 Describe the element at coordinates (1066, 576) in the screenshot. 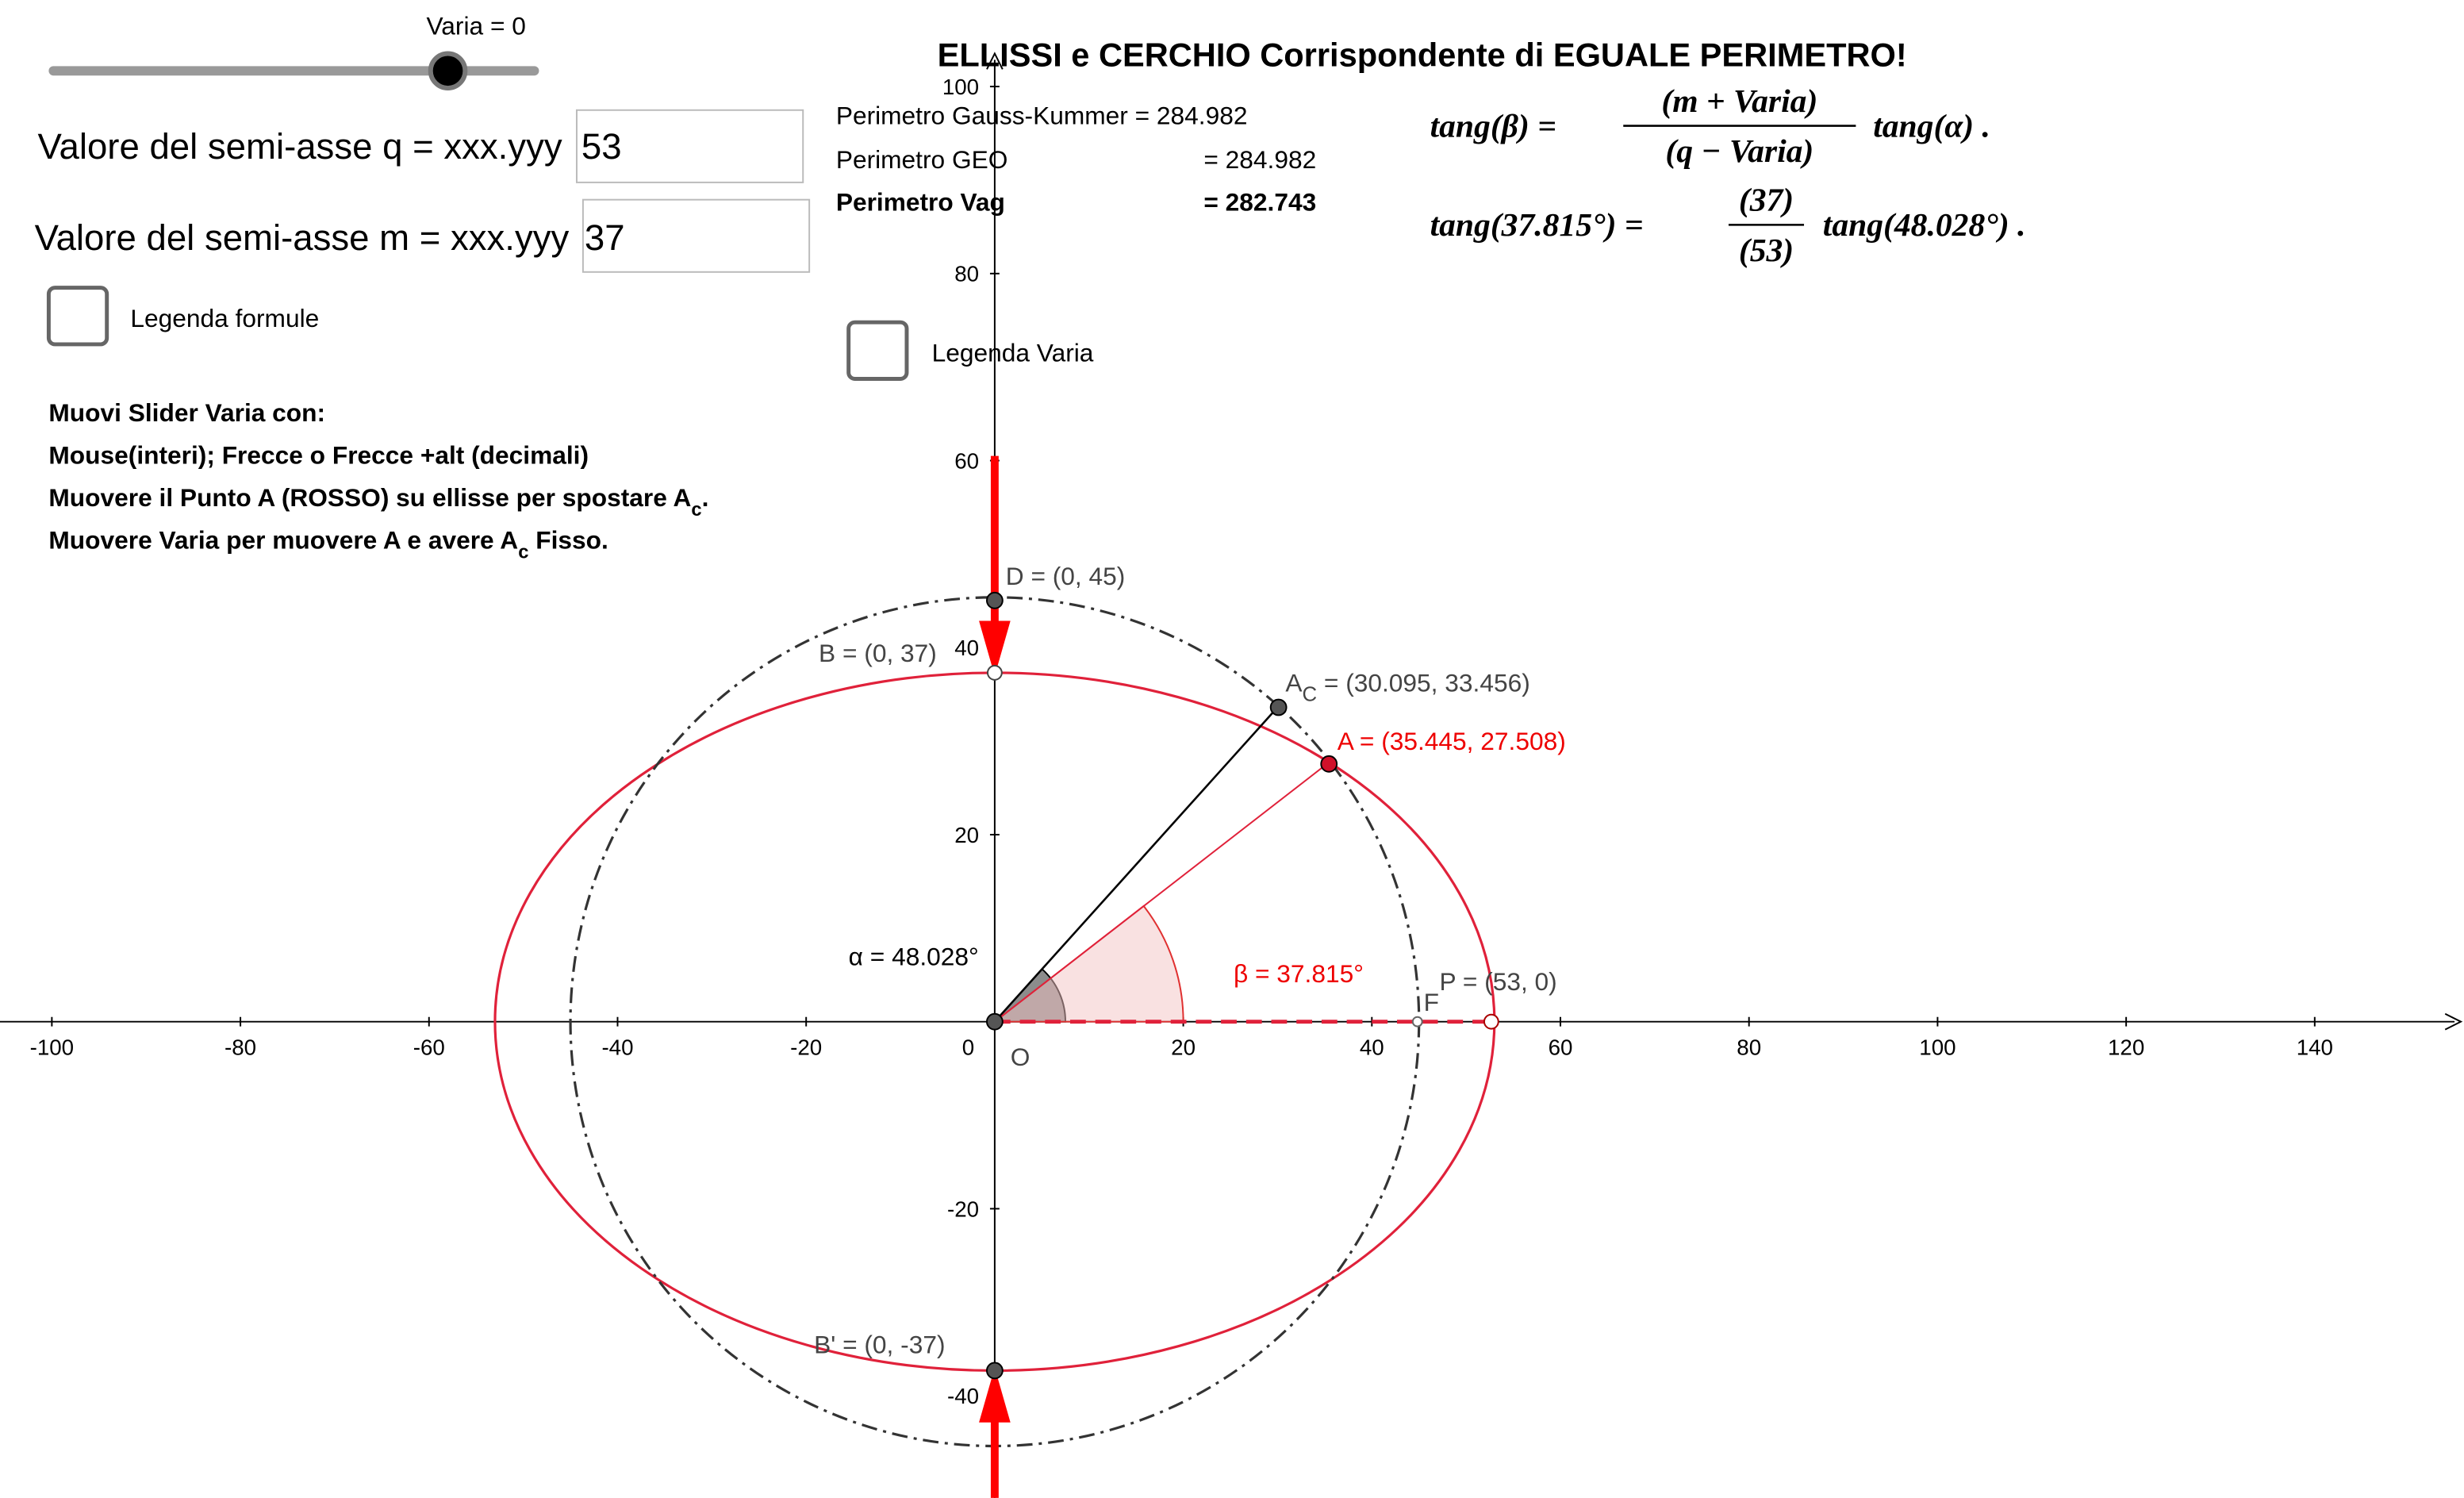

I see `label-d: D = (0, 45)` at that location.